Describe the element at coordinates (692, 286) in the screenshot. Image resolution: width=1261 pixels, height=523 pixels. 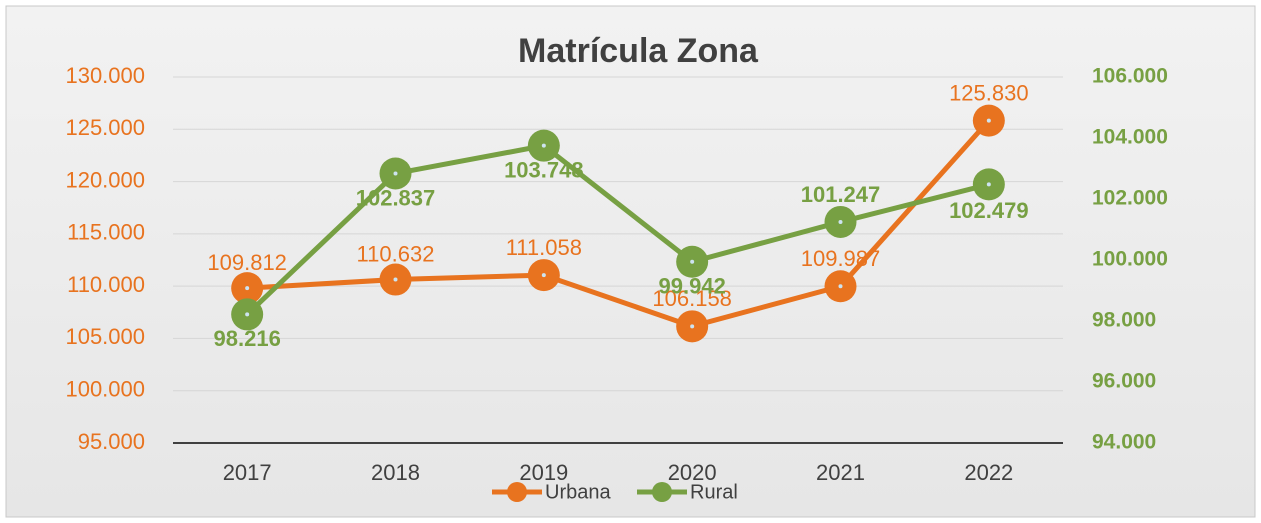
I see `data-label: 99.942` at that location.